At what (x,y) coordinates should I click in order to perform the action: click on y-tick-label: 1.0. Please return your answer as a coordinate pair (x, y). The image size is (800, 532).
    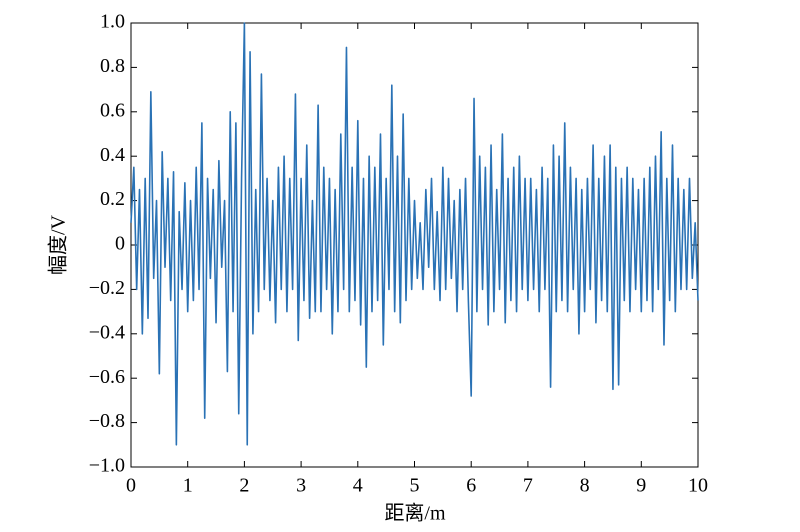
    Looking at the image, I should click on (112, 22).